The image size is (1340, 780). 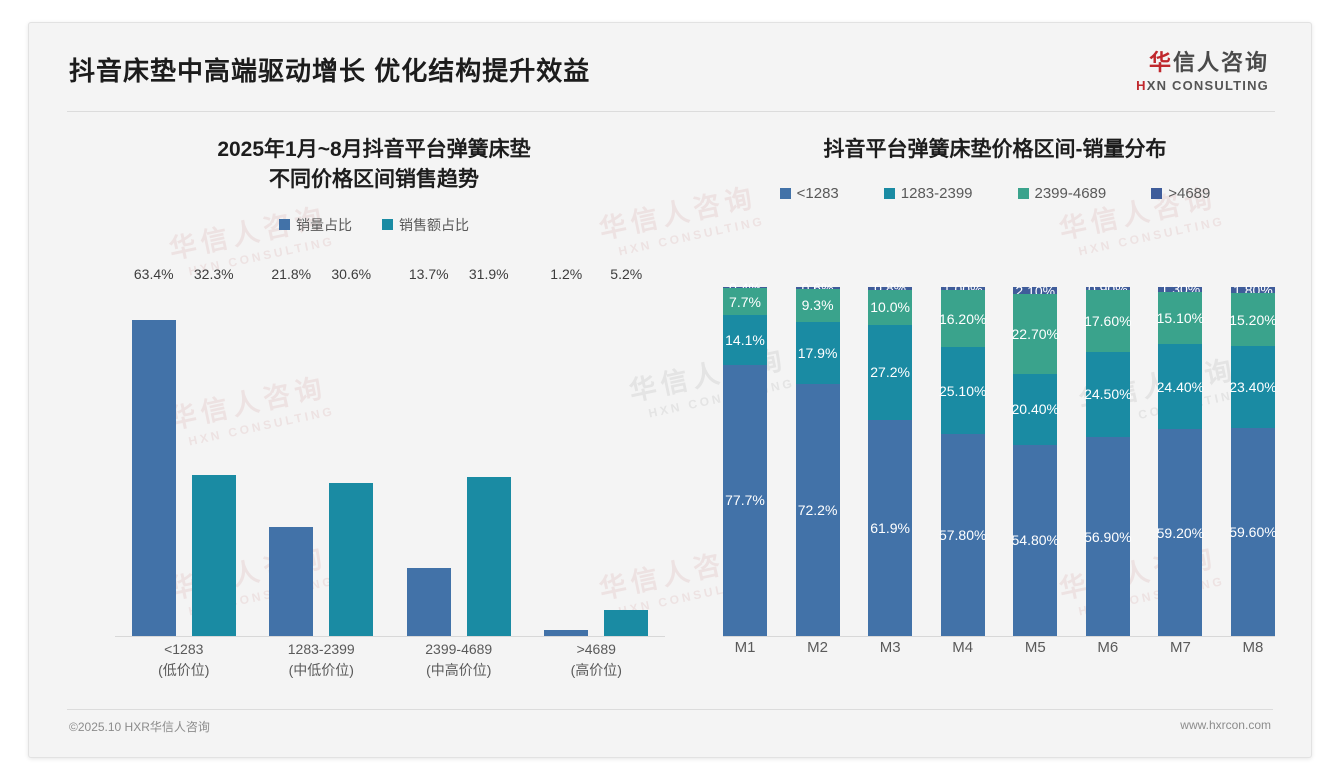 I want to click on stacked-bar-segment: 59.20%, so click(x=1180, y=532).